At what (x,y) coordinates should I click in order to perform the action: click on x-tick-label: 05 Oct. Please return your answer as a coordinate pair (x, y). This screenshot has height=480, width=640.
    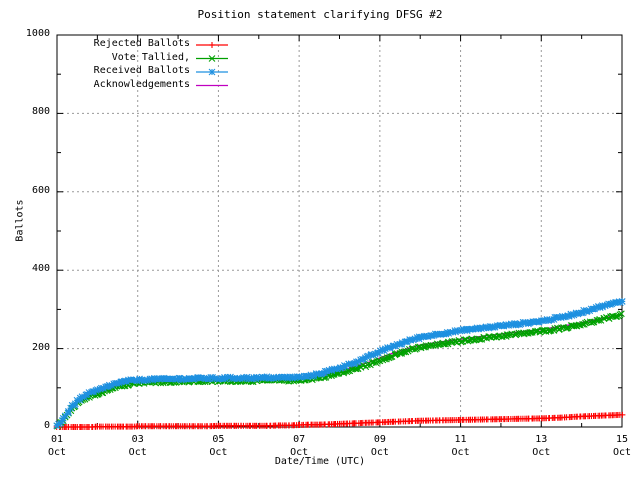
    Looking at the image, I should click on (218, 446).